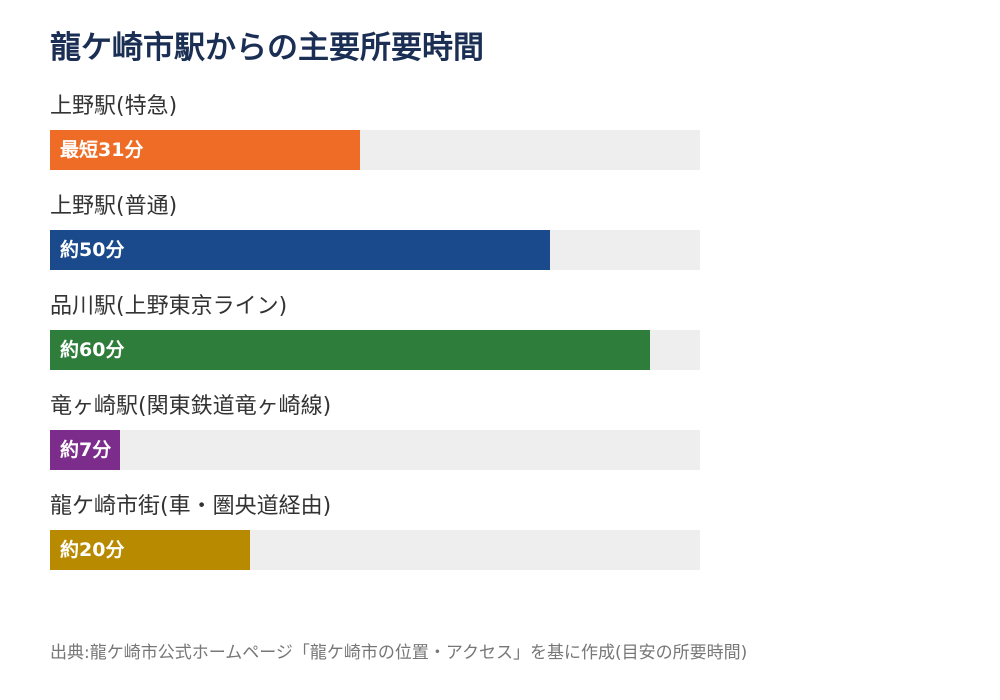 This screenshot has height=700, width=1000. Describe the element at coordinates (92, 350) in the screenshot. I see `bar-data-label: 約60分` at that location.